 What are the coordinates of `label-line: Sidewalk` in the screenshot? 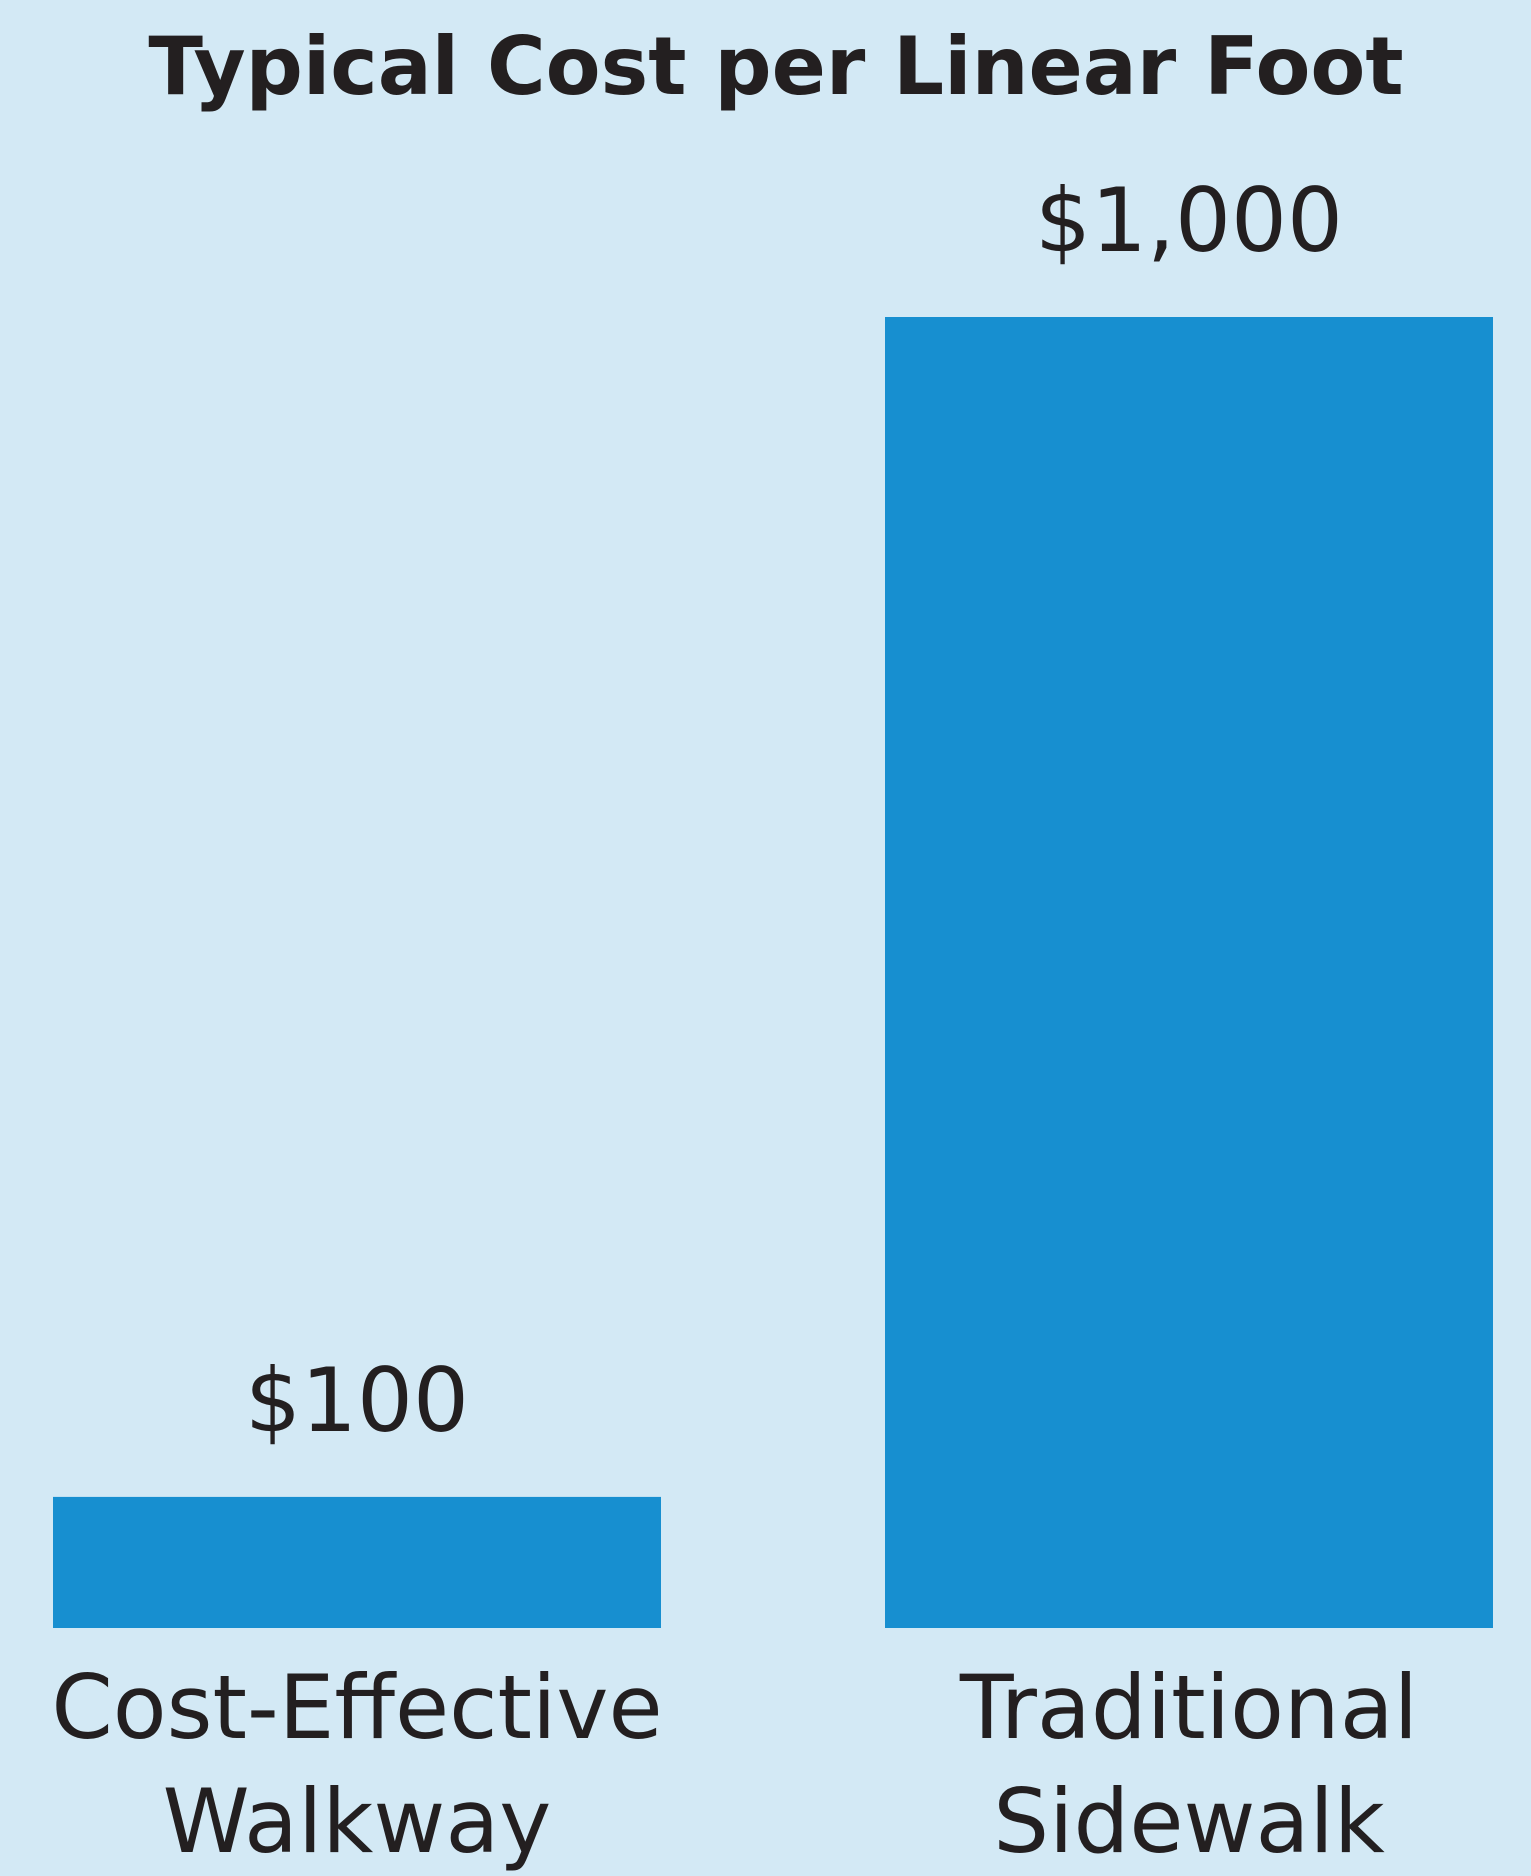 It's located at (1189, 1821).